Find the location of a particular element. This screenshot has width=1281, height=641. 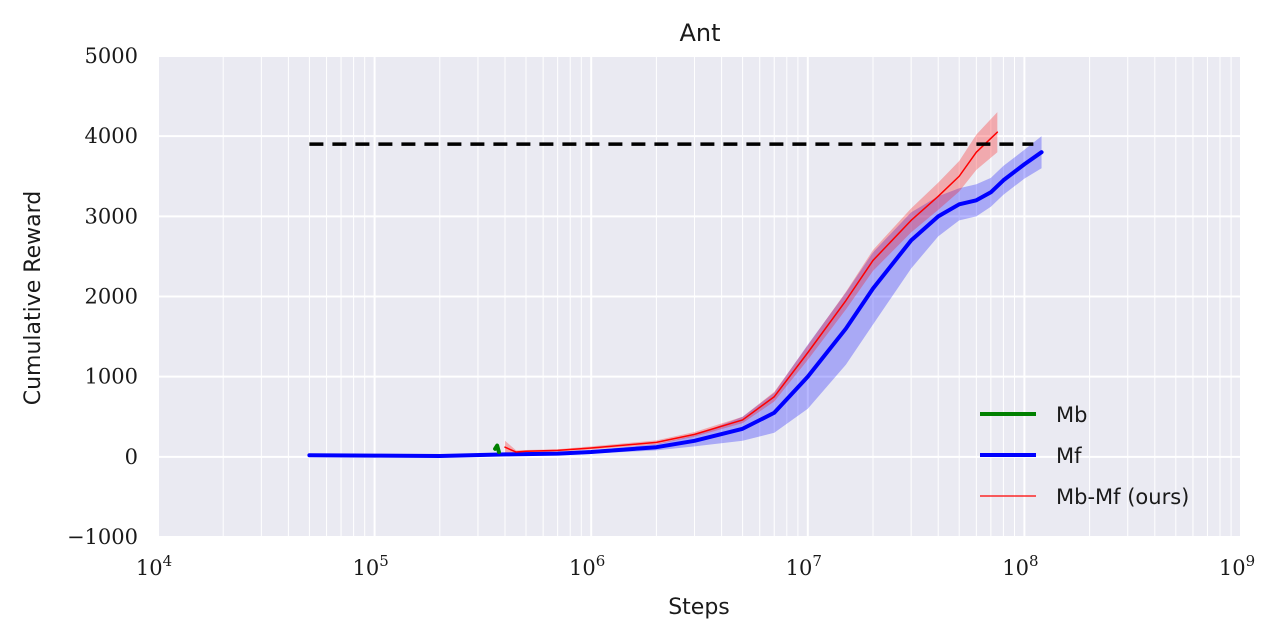

x-axis-title: Steps is located at coordinates (699, 607).